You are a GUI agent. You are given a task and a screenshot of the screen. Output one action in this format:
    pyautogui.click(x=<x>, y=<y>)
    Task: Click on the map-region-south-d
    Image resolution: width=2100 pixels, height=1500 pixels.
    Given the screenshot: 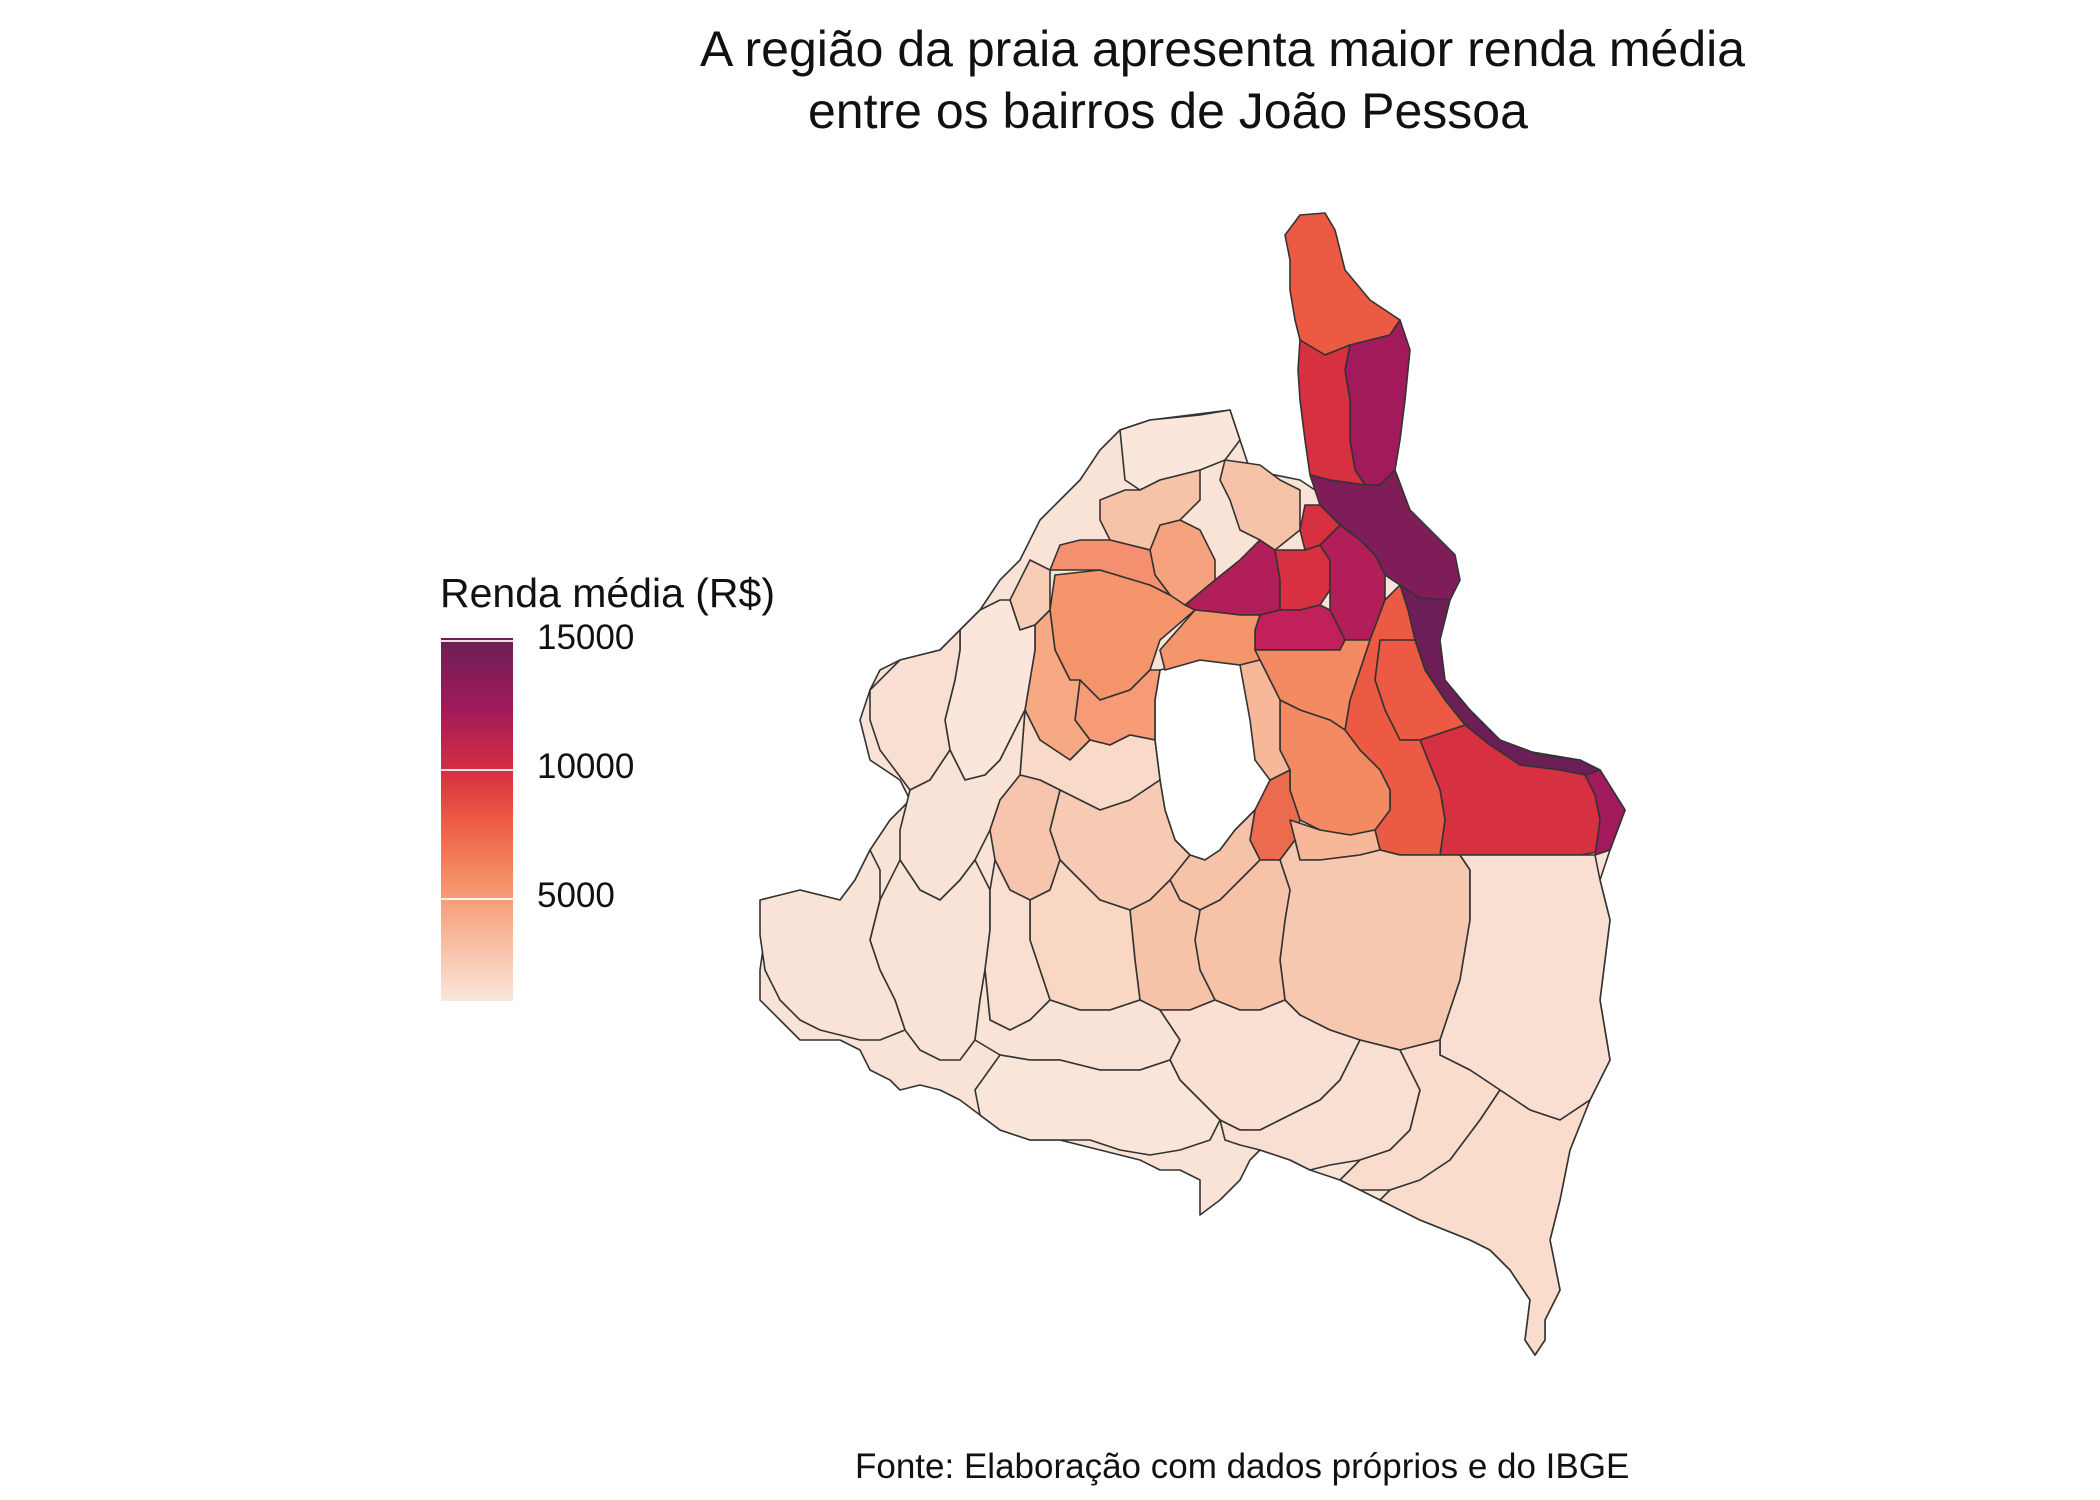 What is the action you would take?
    pyautogui.click(x=1485, y=1222)
    